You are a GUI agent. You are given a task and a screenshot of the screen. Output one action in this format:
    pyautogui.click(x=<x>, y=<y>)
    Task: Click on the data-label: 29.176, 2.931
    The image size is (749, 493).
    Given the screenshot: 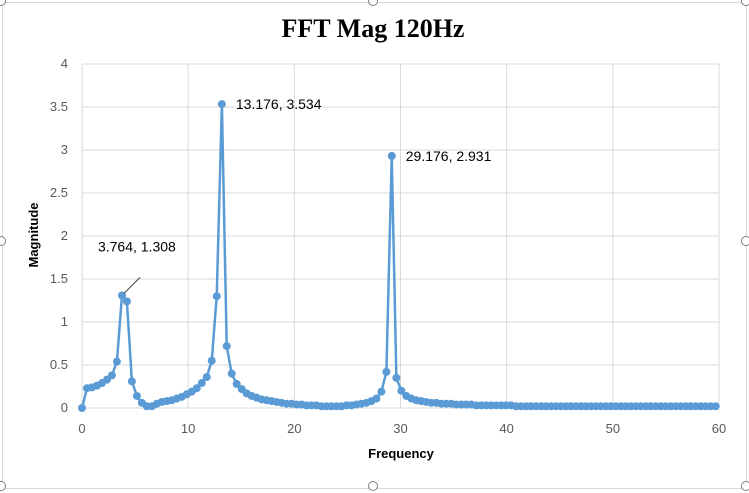 What is the action you would take?
    pyautogui.click(x=449, y=156)
    